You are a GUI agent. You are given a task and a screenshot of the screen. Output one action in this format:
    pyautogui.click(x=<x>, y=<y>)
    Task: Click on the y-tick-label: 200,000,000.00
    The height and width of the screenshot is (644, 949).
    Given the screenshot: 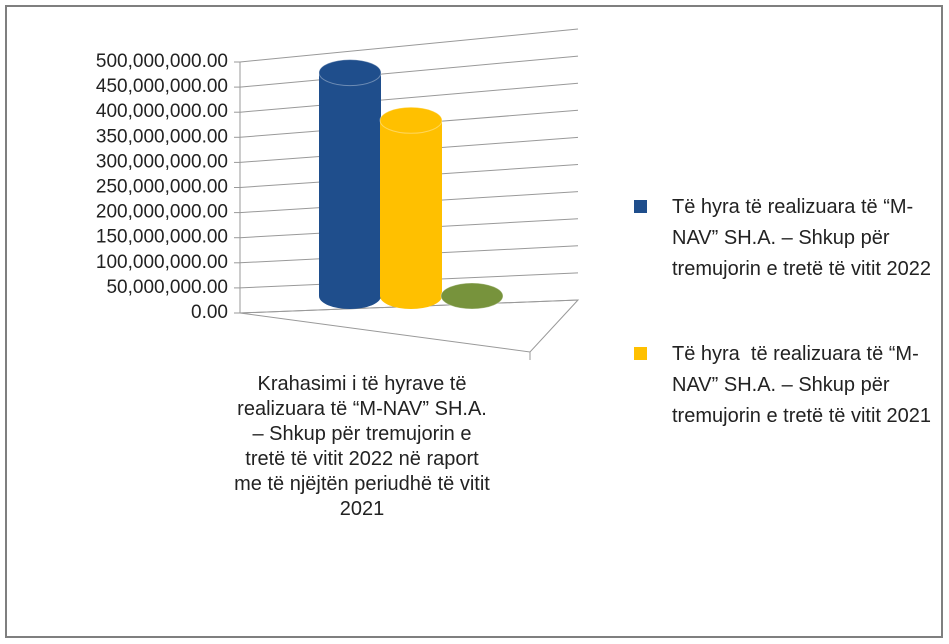 What is the action you would take?
    pyautogui.click(x=162, y=212)
    